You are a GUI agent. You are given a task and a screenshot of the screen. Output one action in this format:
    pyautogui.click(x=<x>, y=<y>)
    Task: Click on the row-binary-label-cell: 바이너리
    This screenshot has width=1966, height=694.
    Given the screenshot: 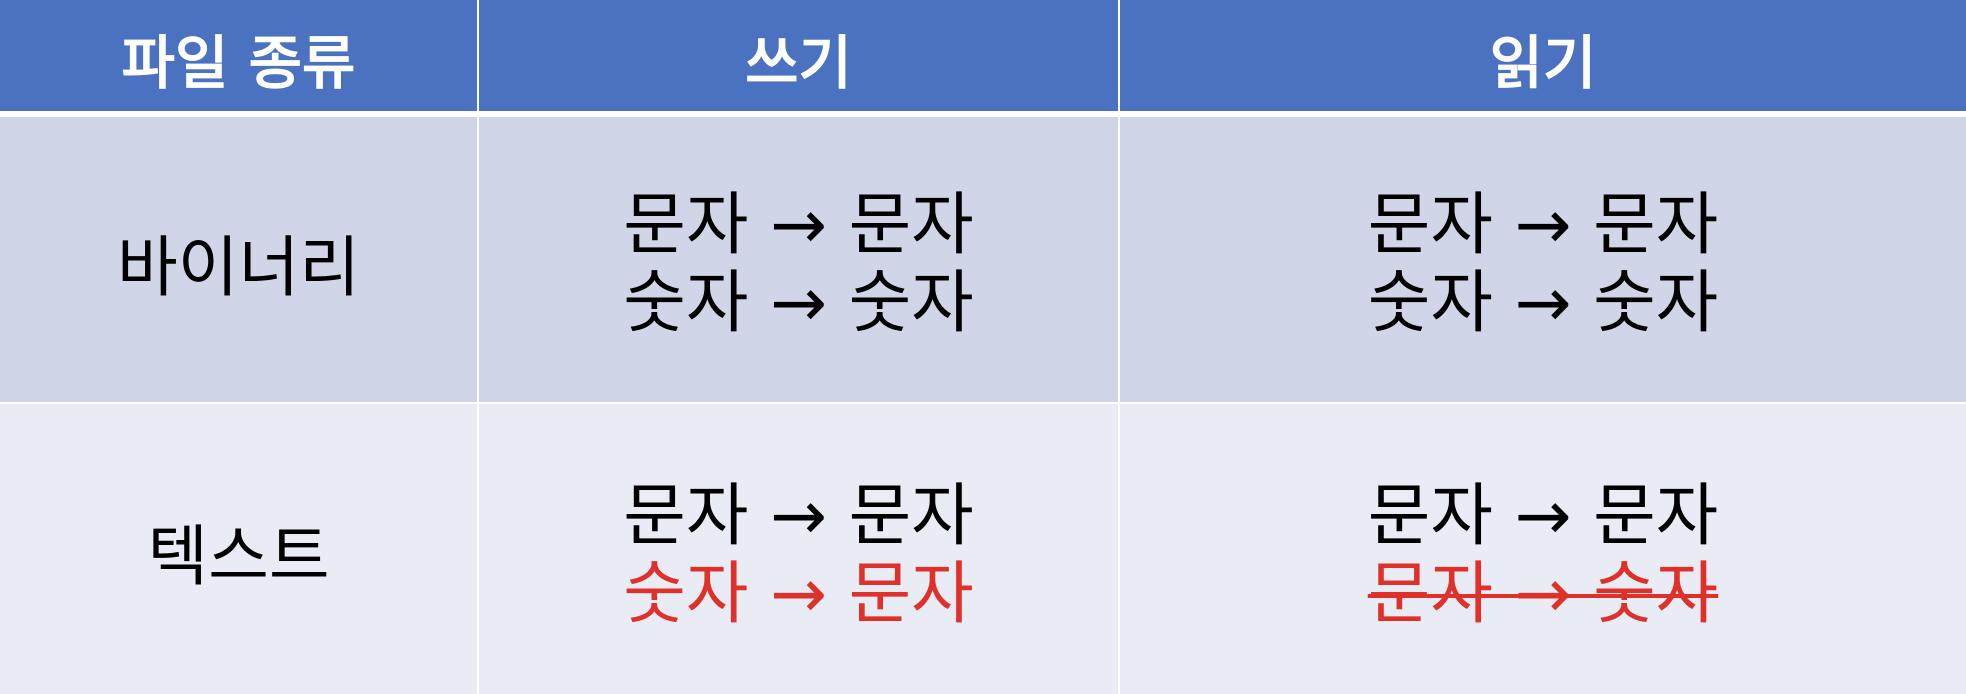 What is the action you would take?
    pyautogui.click(x=239, y=260)
    